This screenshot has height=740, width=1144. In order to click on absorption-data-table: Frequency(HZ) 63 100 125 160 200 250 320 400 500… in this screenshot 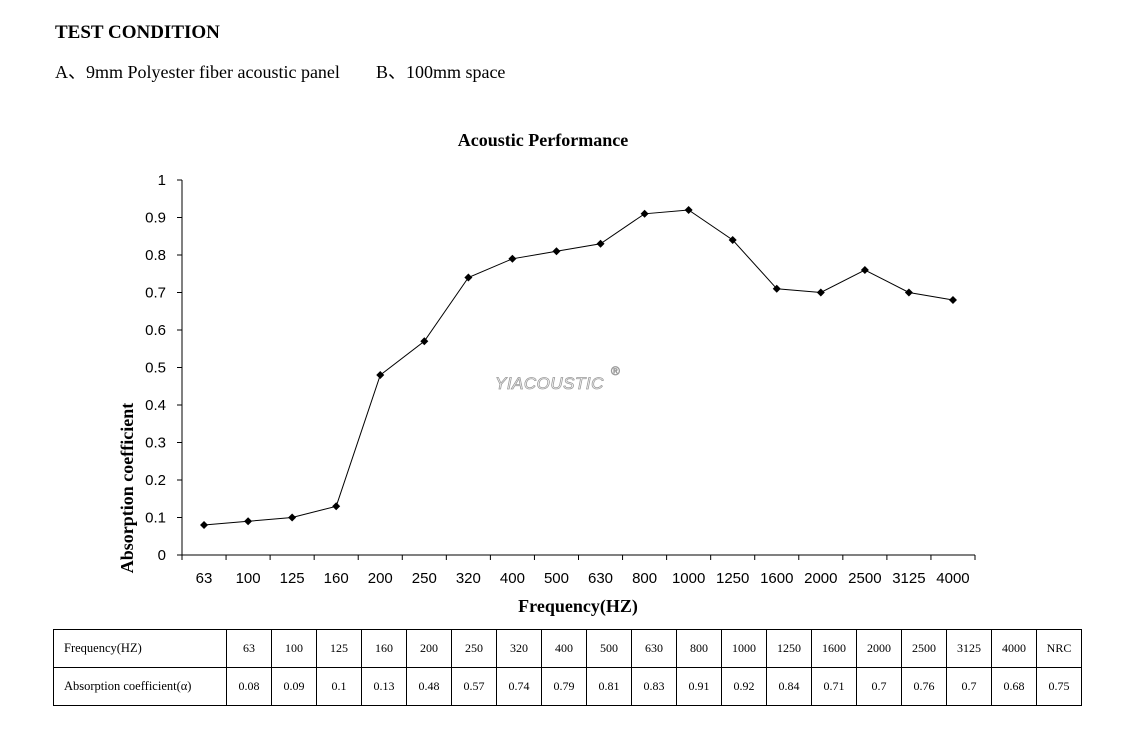, I will do `click(567, 667)`.